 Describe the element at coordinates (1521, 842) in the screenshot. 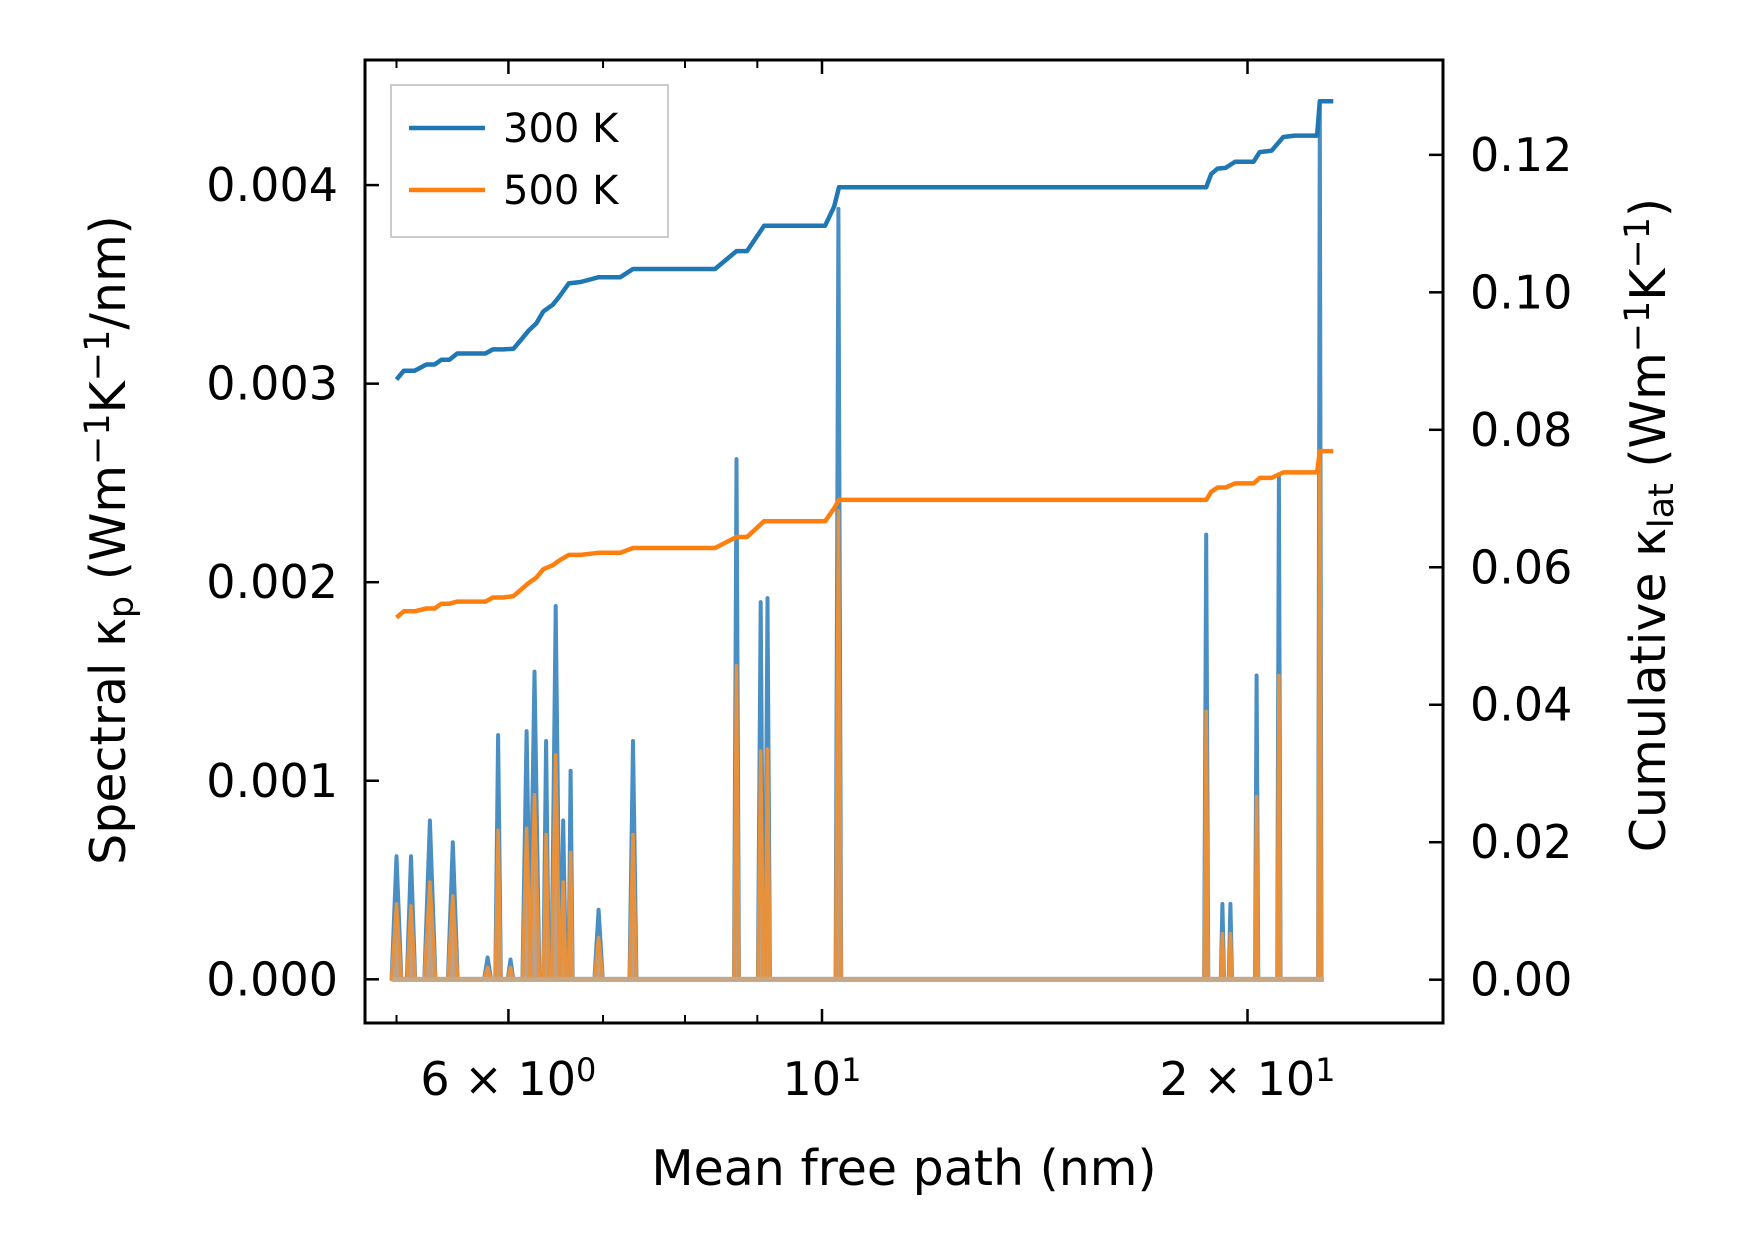

I see `y-right-tick-label: 0.02` at that location.